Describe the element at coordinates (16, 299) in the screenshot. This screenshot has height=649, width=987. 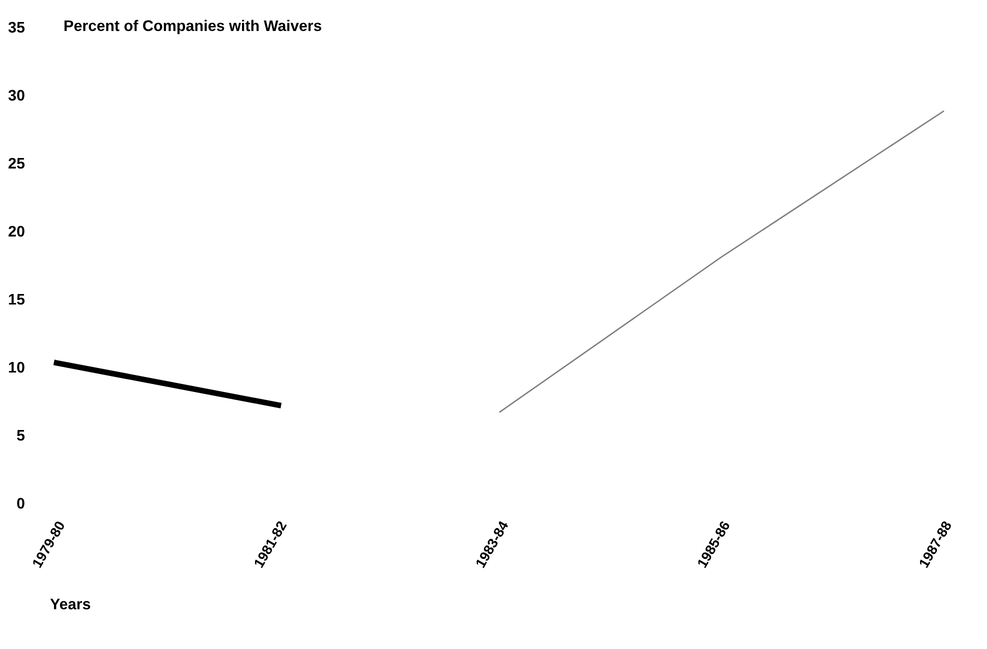
I see `y-tick-label: 15` at that location.